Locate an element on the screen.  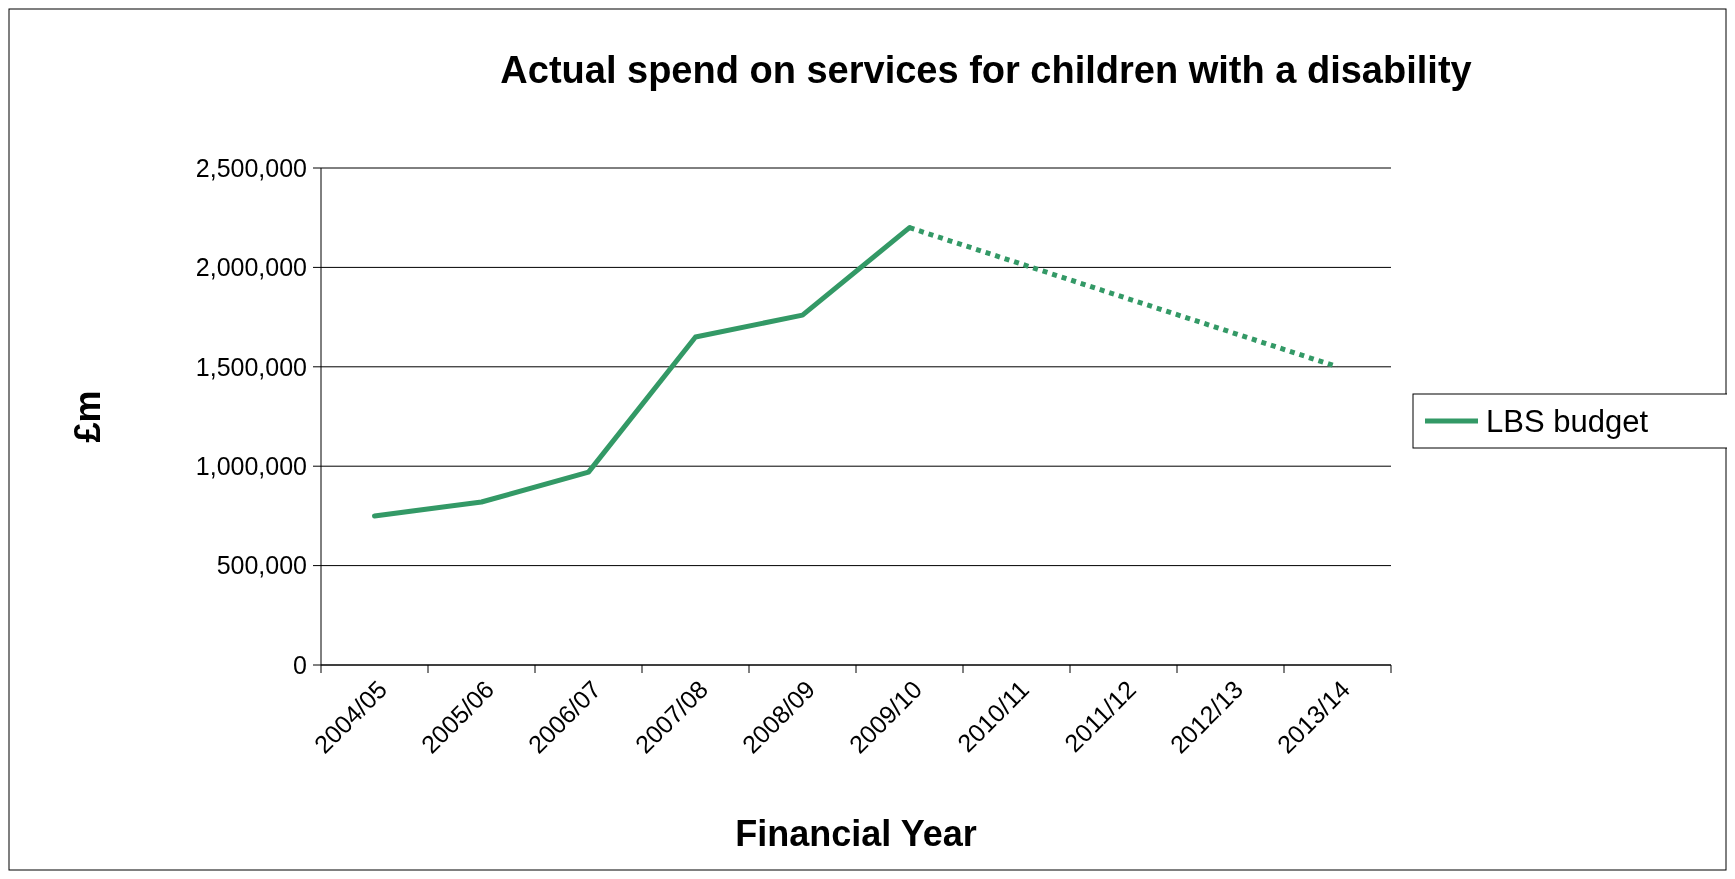
y-tick-label: 500,000 is located at coordinates (261, 565).